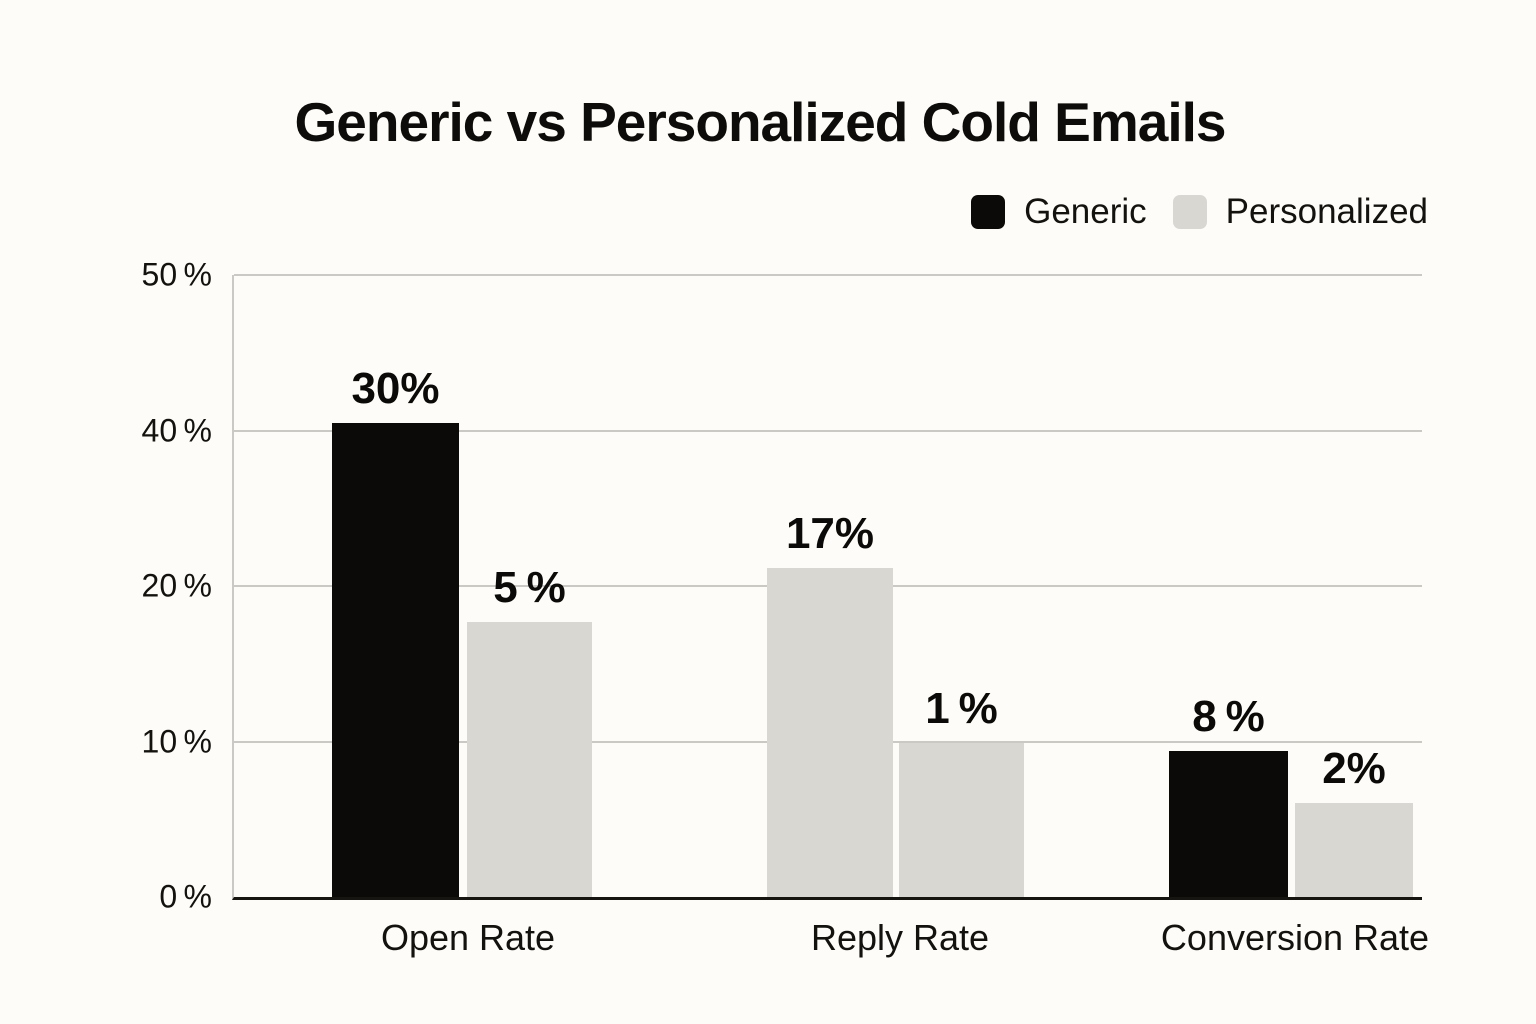 Image resolution: width=1536 pixels, height=1024 pixels. I want to click on bar-open-rate-generic, so click(395, 660).